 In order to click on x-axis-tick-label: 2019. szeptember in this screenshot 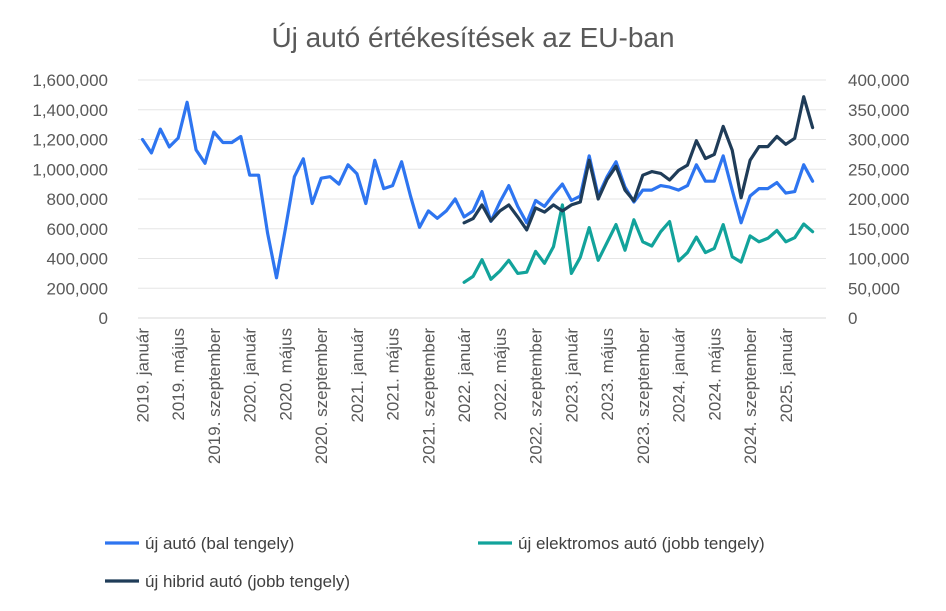, I will do `click(214, 396)`.